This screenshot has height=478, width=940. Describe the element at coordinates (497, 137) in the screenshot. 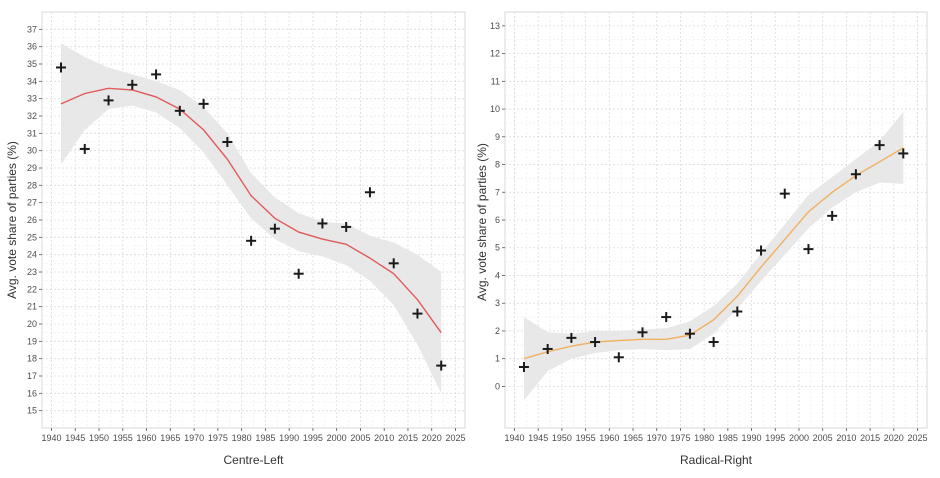

I see `y-tick-label: 9` at that location.